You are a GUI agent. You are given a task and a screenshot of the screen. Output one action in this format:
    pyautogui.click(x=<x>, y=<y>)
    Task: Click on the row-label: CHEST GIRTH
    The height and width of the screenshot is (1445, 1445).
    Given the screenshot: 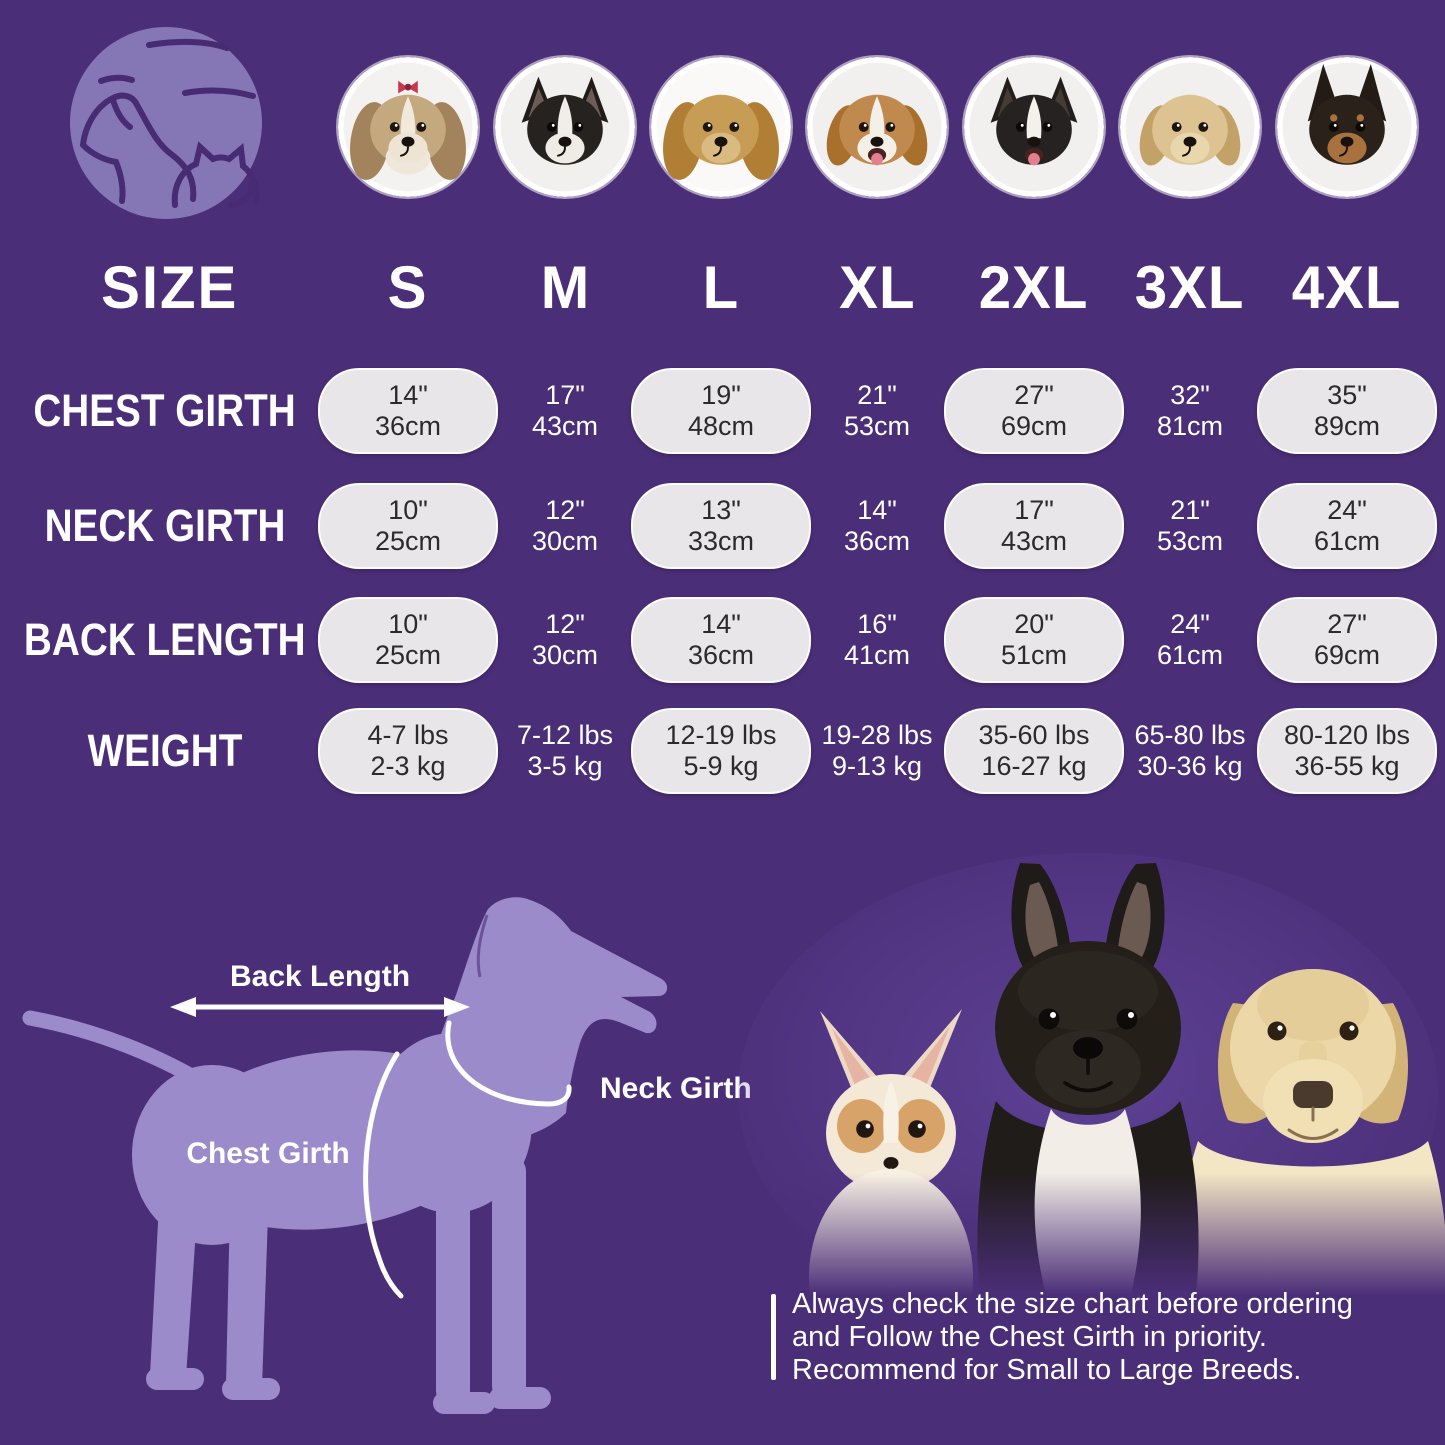 What is the action you would take?
    pyautogui.click(x=165, y=410)
    